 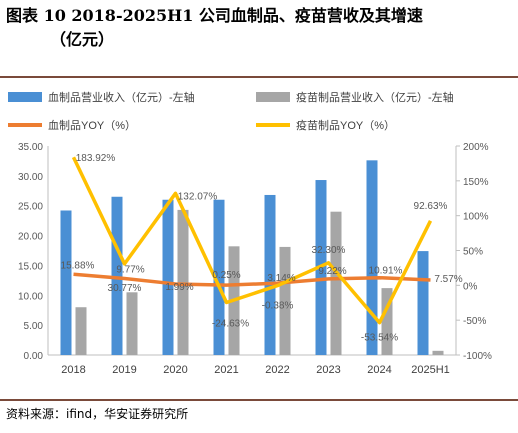 What do you see at coordinates (226, 370) in the screenshot?
I see `x-tick-label: 2021` at bounding box center [226, 370].